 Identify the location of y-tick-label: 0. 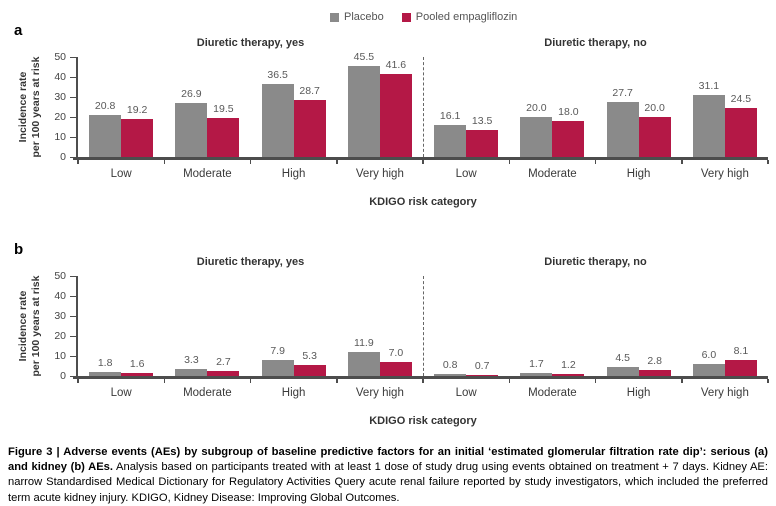
(63, 157).